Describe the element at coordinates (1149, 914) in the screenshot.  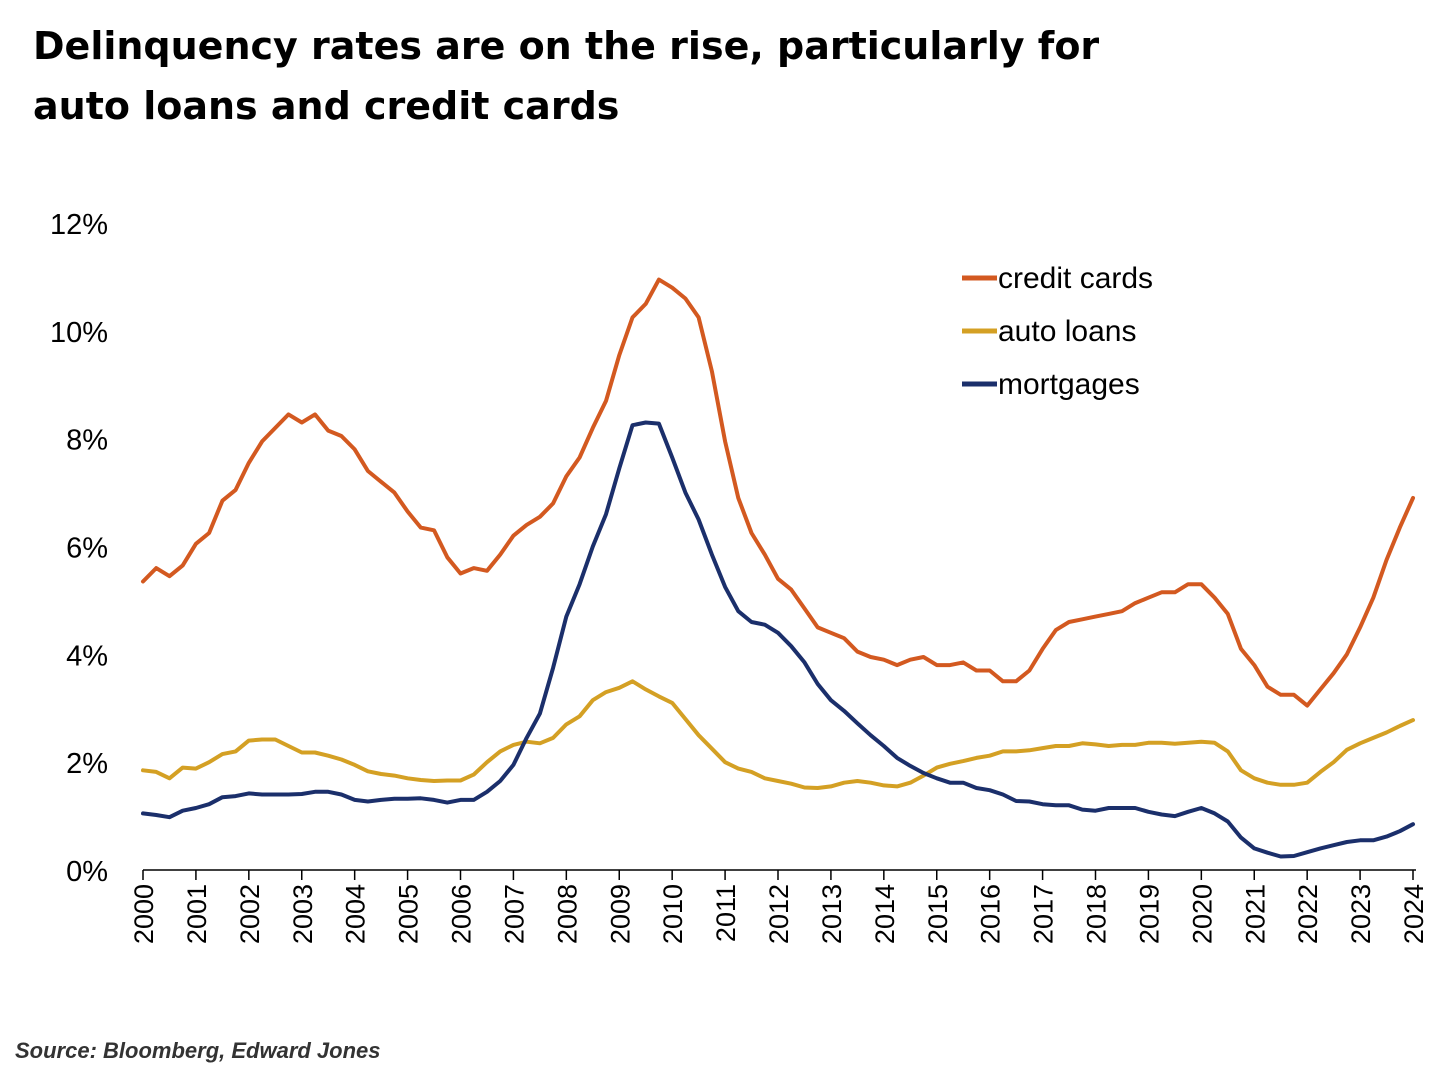
I see `x-tick-label: 2019` at that location.